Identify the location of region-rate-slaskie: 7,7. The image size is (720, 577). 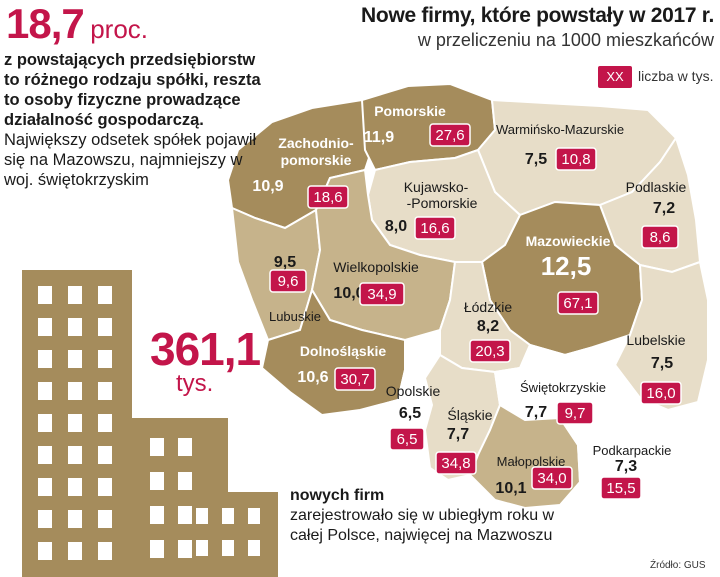
(458, 434).